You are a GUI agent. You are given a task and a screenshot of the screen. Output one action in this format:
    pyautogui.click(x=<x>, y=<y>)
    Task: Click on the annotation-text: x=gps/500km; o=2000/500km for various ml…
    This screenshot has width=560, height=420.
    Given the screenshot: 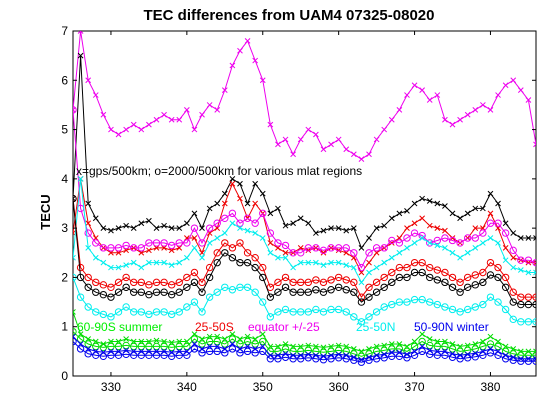 What is the action you would take?
    pyautogui.click(x=219, y=171)
    